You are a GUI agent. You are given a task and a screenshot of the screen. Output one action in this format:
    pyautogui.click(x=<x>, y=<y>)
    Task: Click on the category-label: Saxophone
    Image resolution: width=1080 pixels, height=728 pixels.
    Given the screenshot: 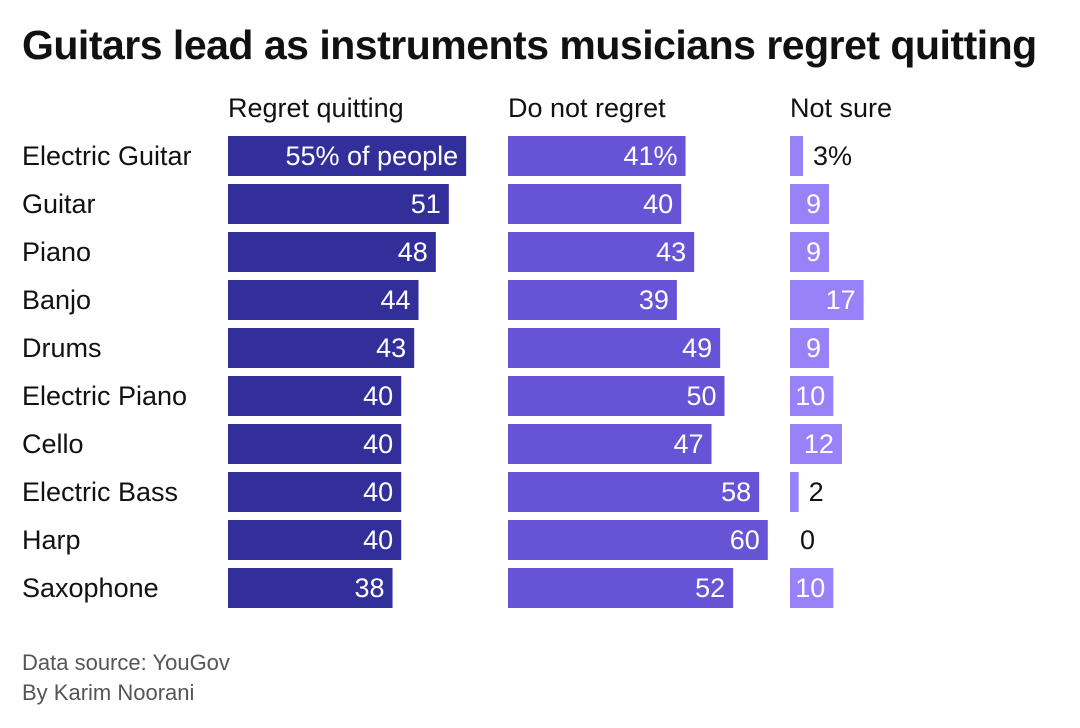 What is the action you would take?
    pyautogui.click(x=90, y=588)
    